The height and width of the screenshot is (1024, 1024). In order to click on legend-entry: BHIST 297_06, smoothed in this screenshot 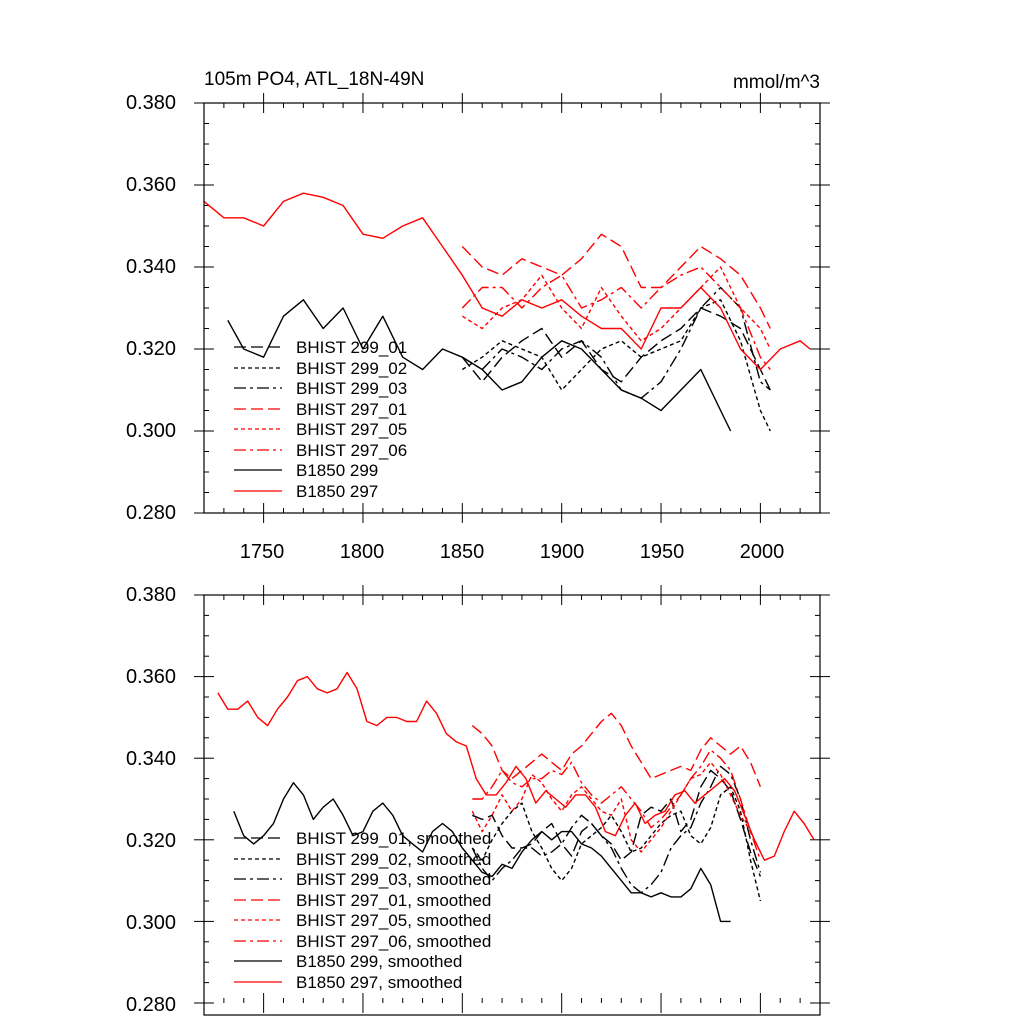, I will do `click(362, 941)`.